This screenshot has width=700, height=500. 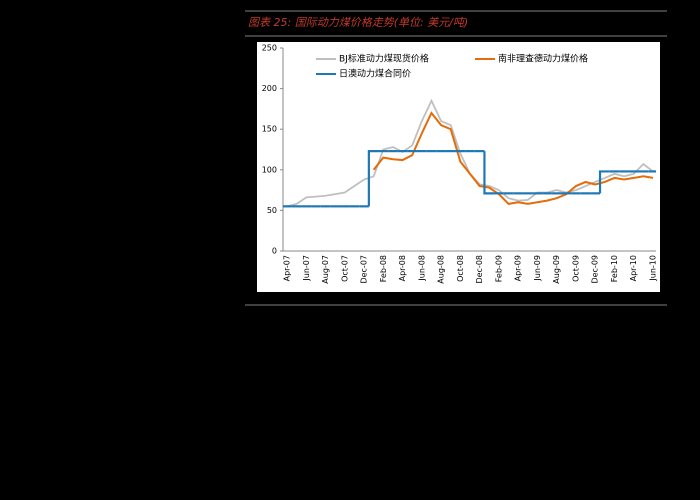 I want to click on x-tick-label: Dec-08, so click(x=479, y=269).